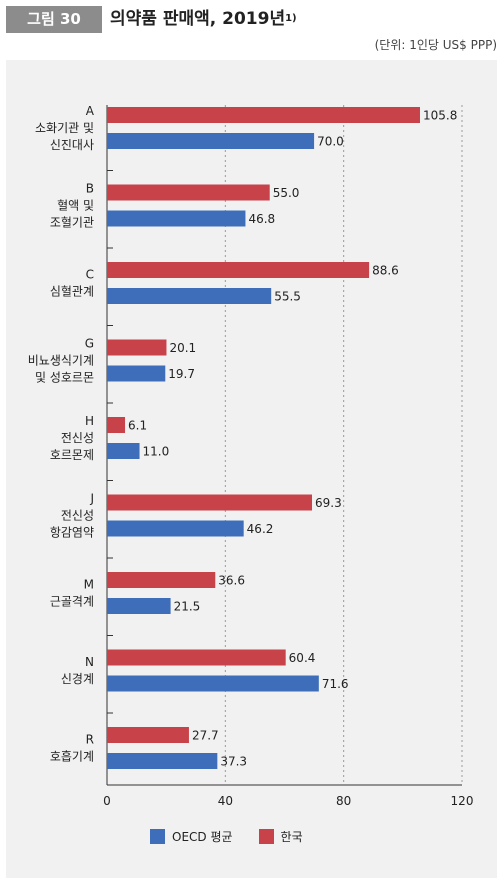 The width and height of the screenshot is (503, 881). What do you see at coordinates (287, 297) in the screenshot?
I see `value-label-oecd-2: 55.5` at bounding box center [287, 297].